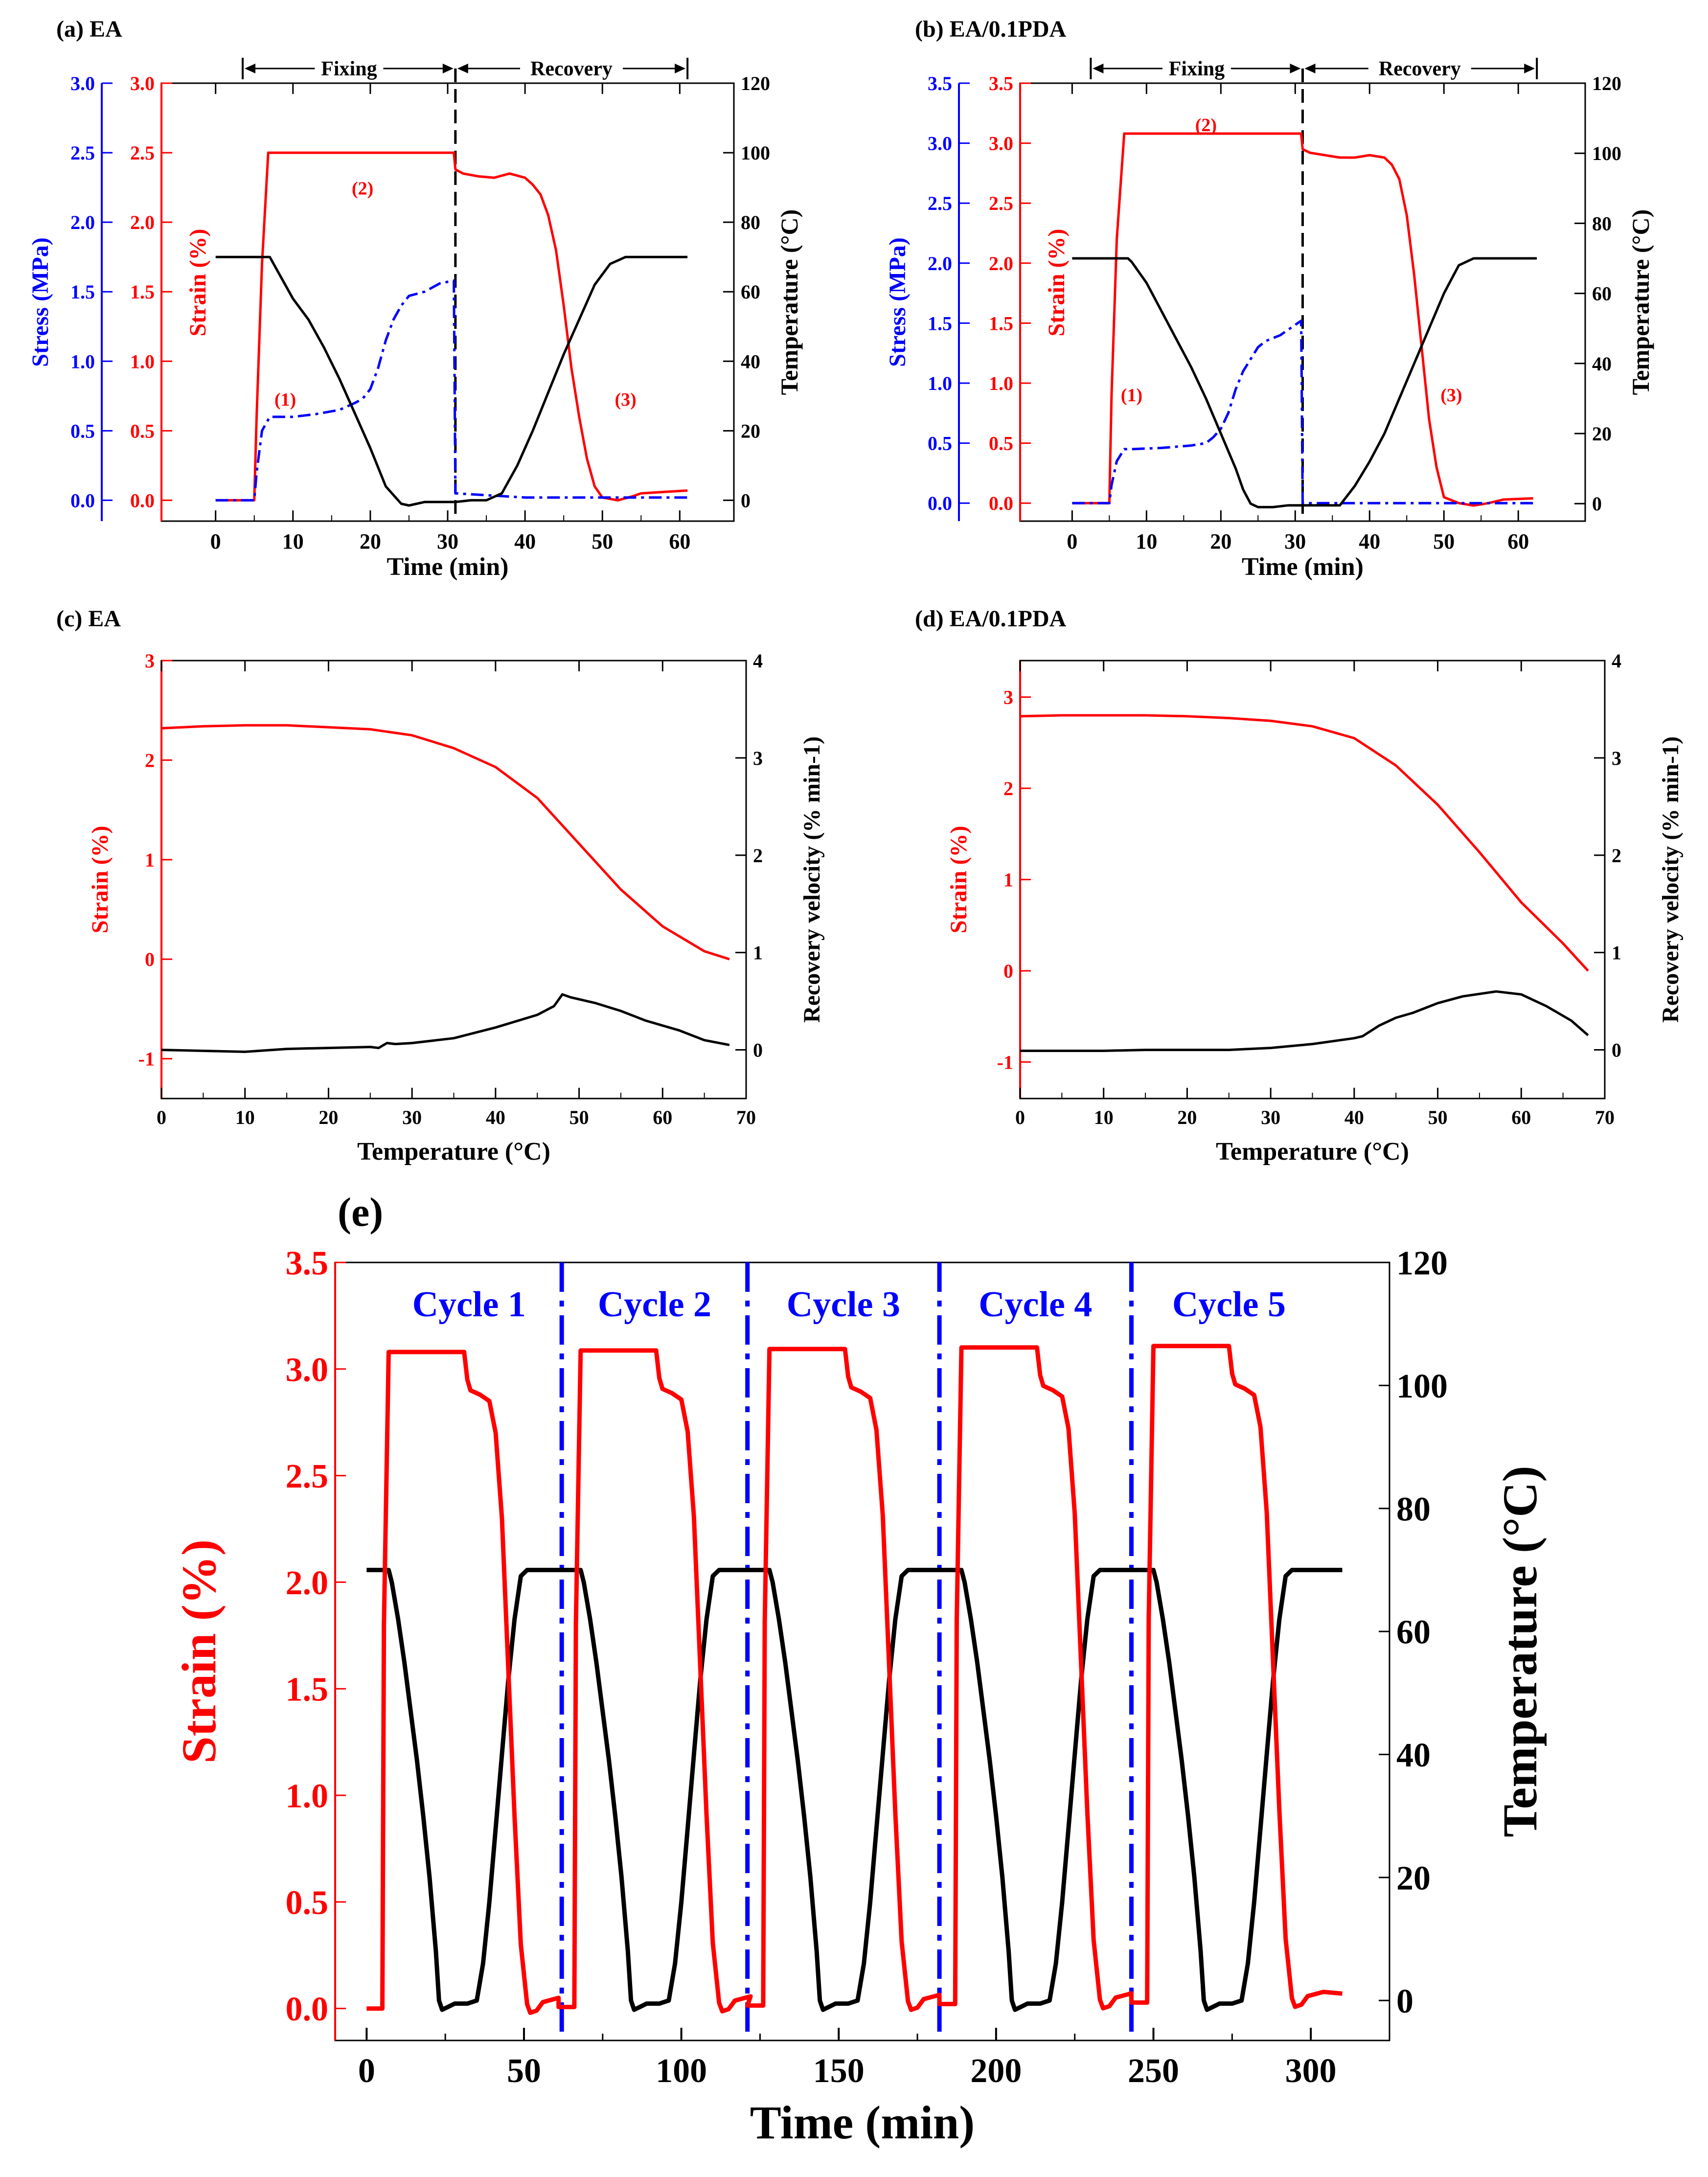  Describe the element at coordinates (991, 29) in the screenshot. I see `panel-title: (b) EA/0.1PDA` at that location.